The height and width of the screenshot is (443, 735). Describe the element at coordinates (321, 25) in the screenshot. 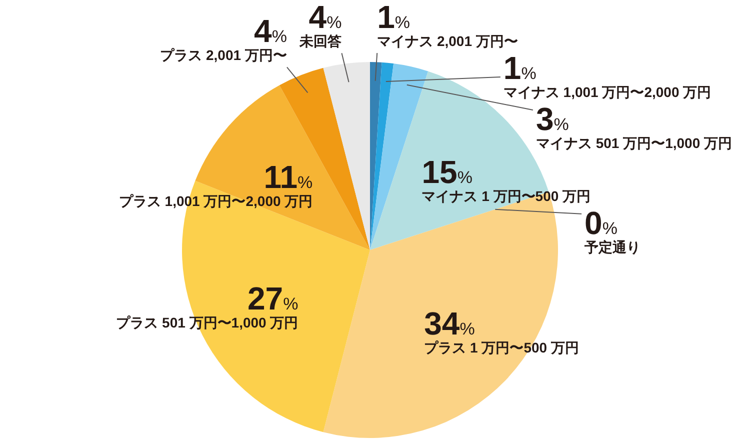

I see `label: 4% 未回答` at that location.